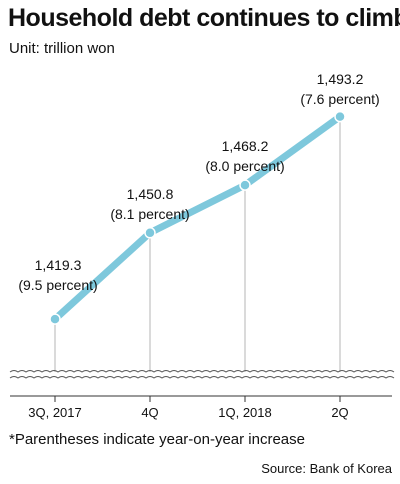 This screenshot has width=400, height=484. Describe the element at coordinates (204, 18) in the screenshot. I see `chart-title: Household debt continues to climb` at that location.